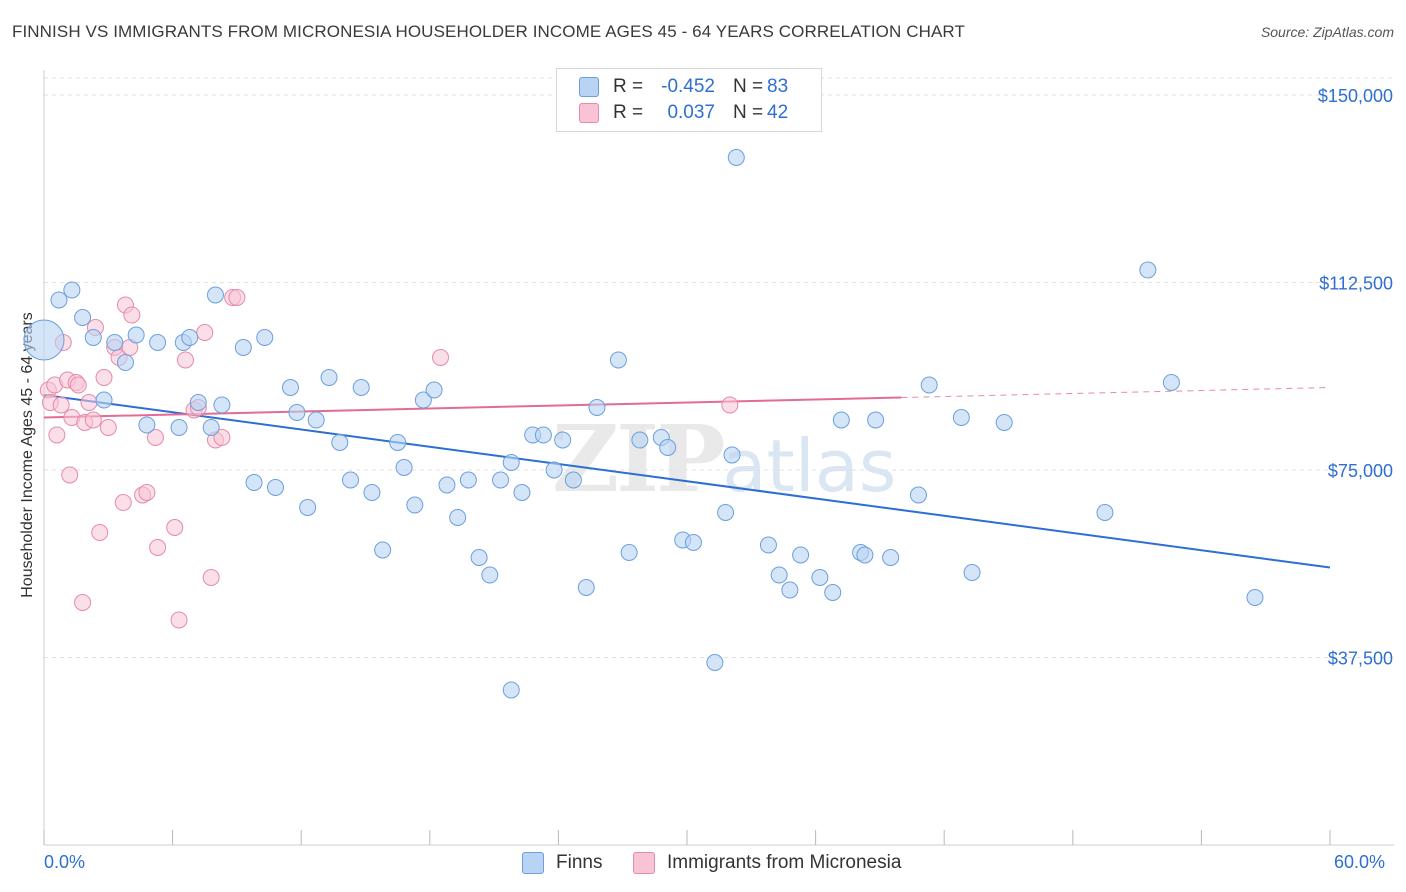  I want to click on legend-item-finns: Finns, so click(562, 863).